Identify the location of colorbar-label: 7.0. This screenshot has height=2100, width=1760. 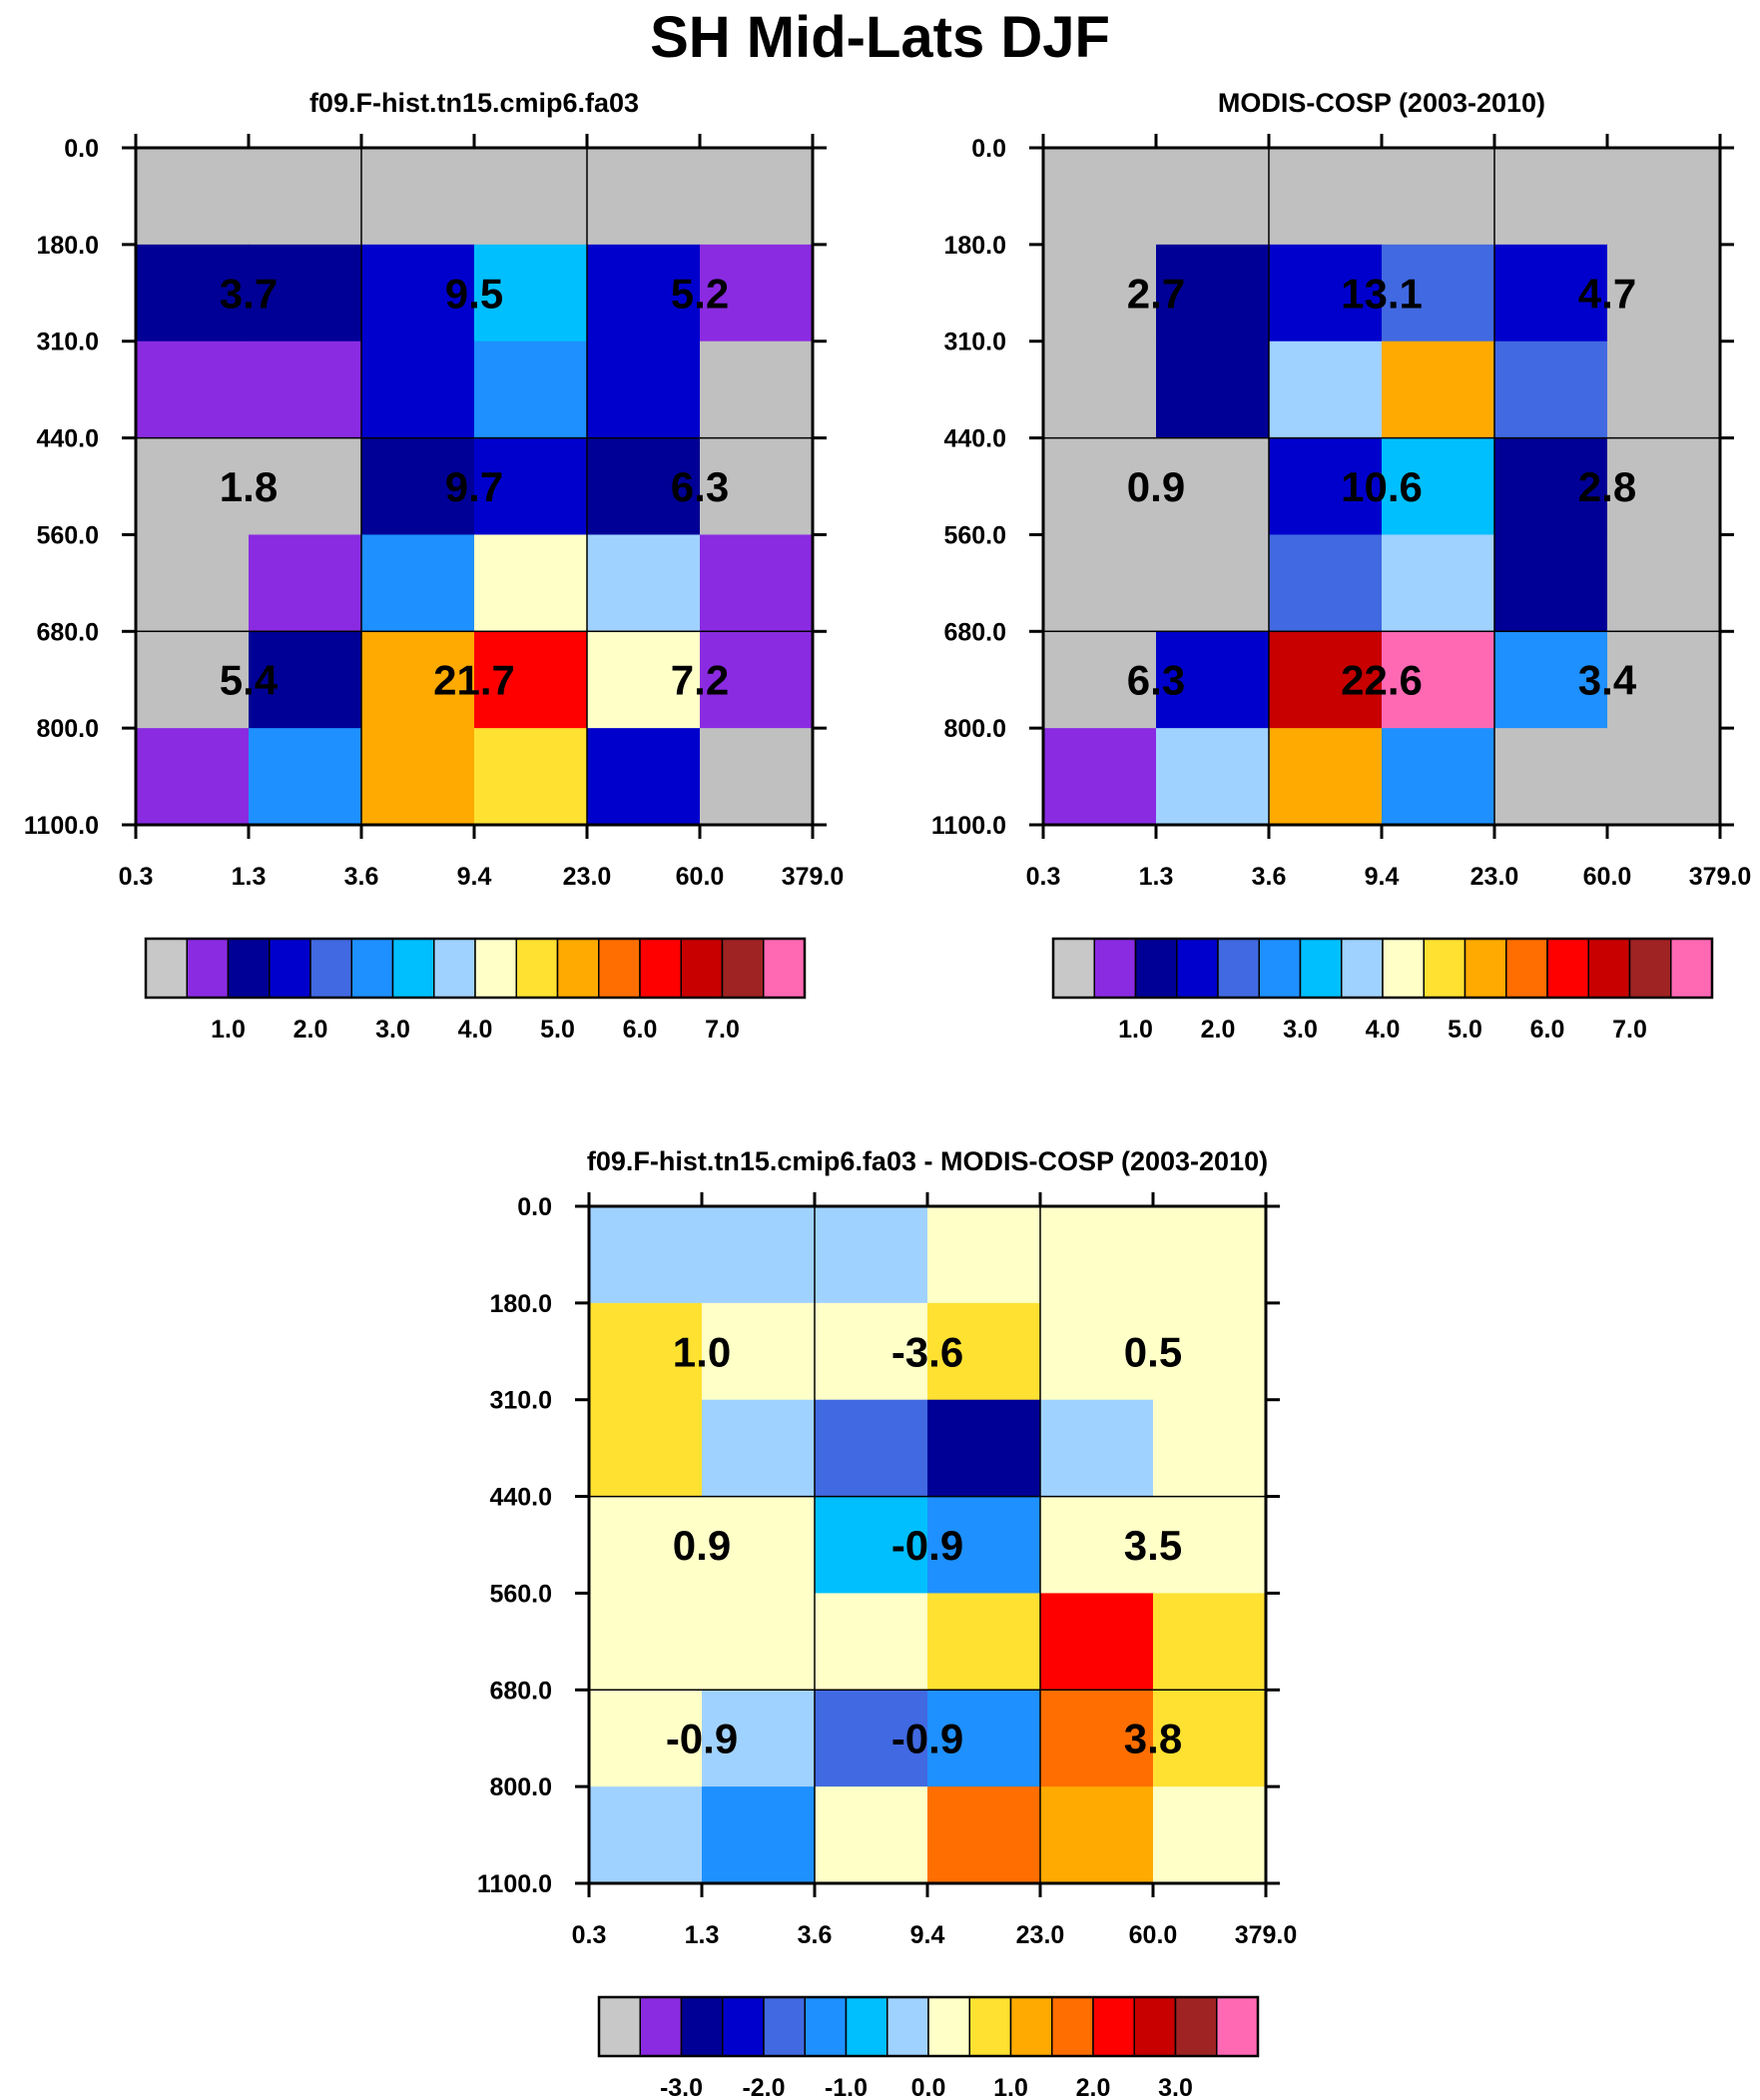
(722, 1030).